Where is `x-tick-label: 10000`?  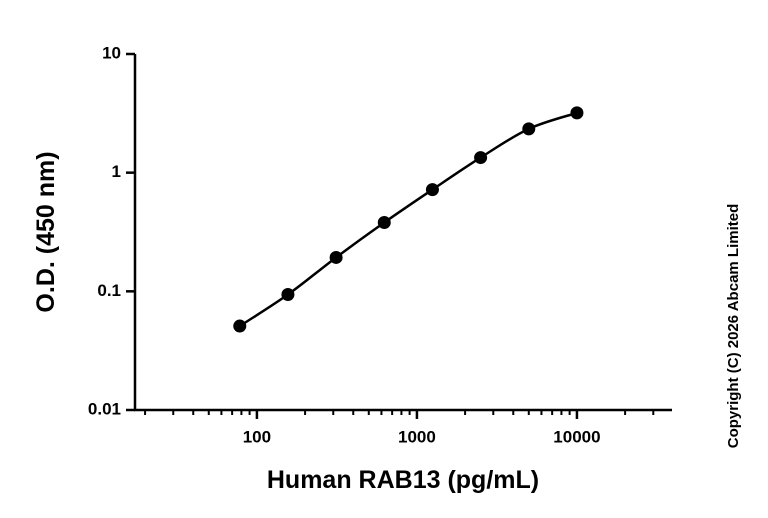 x-tick-label: 10000 is located at coordinates (576, 436).